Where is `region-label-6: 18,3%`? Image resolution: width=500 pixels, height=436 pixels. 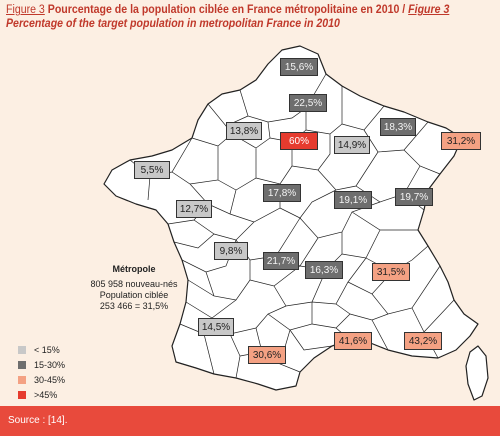
region-label-6: 18,3% is located at coordinates (398, 127).